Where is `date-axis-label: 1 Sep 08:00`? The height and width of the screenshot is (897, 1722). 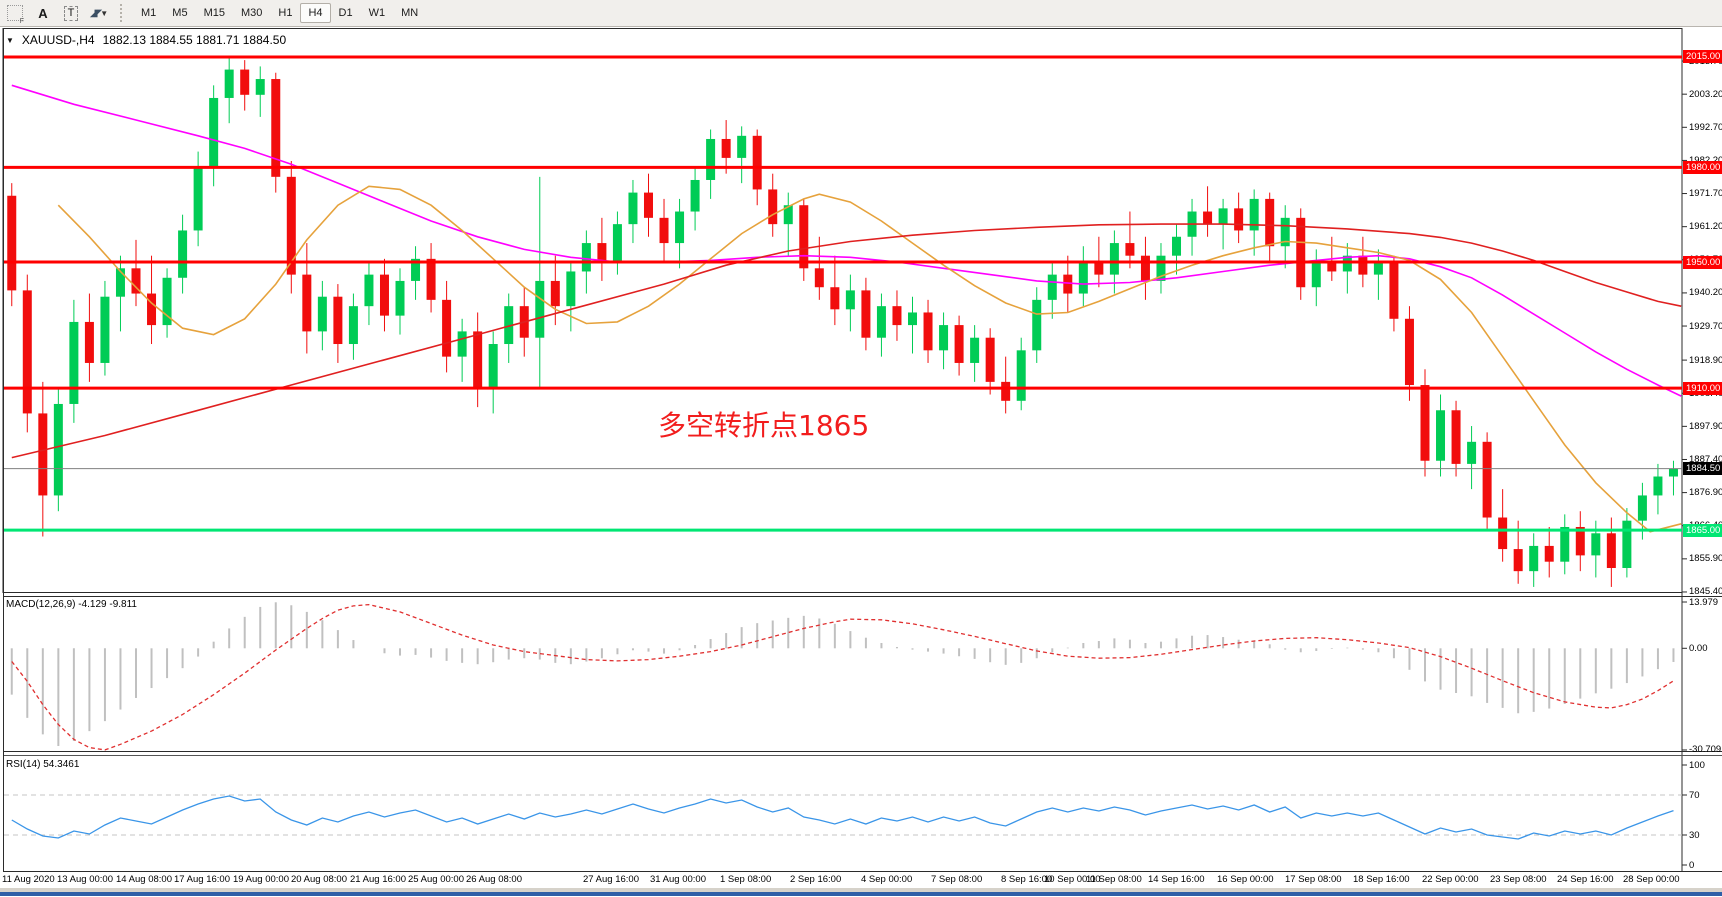
date-axis-label: 1 Sep 08:00 is located at coordinates (746, 879).